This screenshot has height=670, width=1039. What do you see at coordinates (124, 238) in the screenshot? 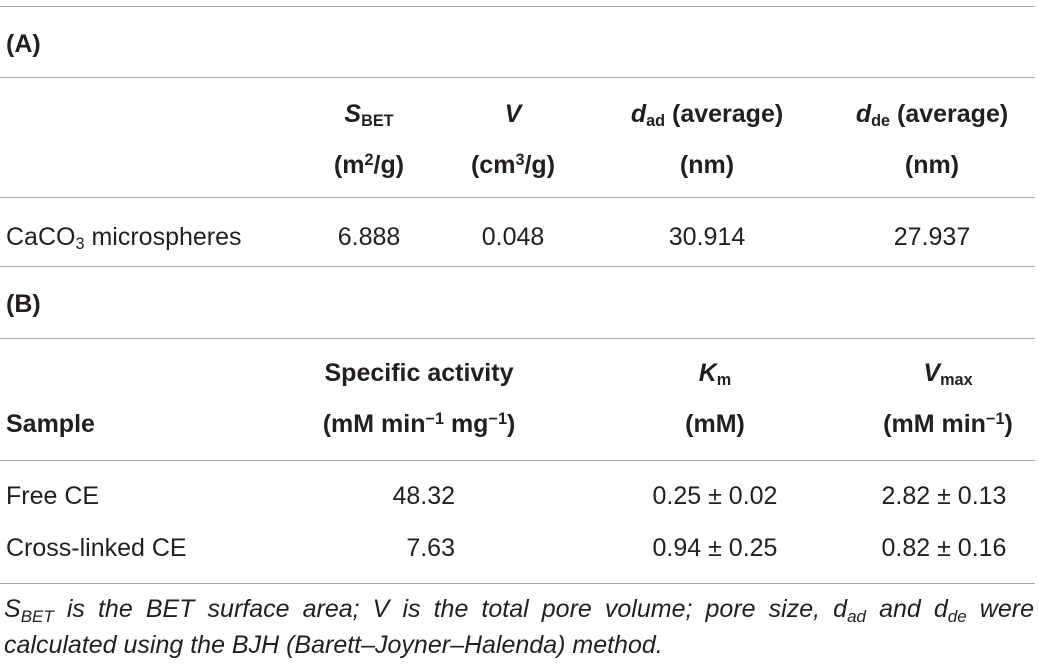
I see `row-caco3-name: CaCO3 microspheres` at bounding box center [124, 238].